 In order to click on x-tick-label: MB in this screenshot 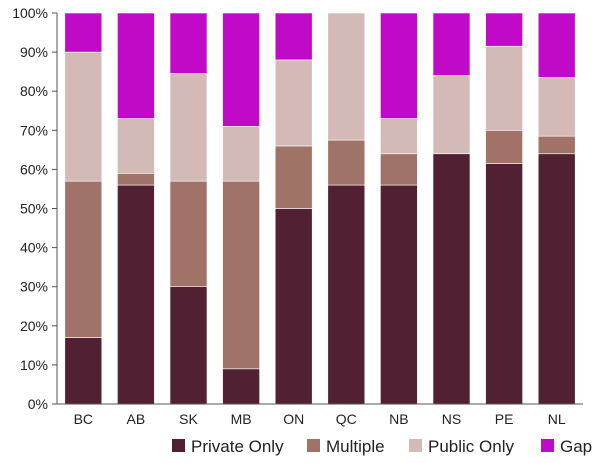, I will do `click(241, 419)`.